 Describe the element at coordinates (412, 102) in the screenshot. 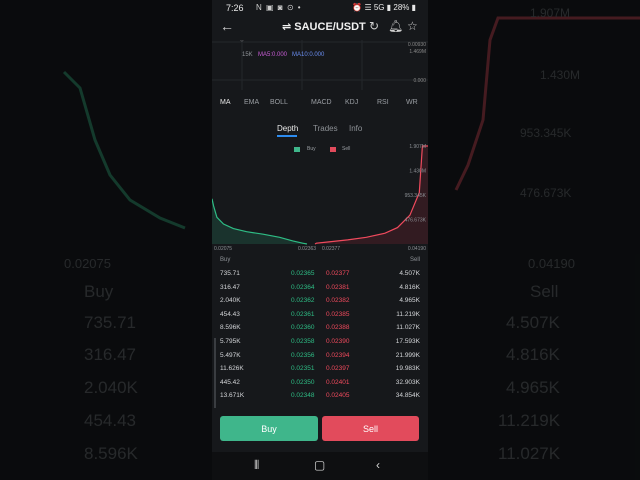

I see `indicator-wr: WR` at that location.